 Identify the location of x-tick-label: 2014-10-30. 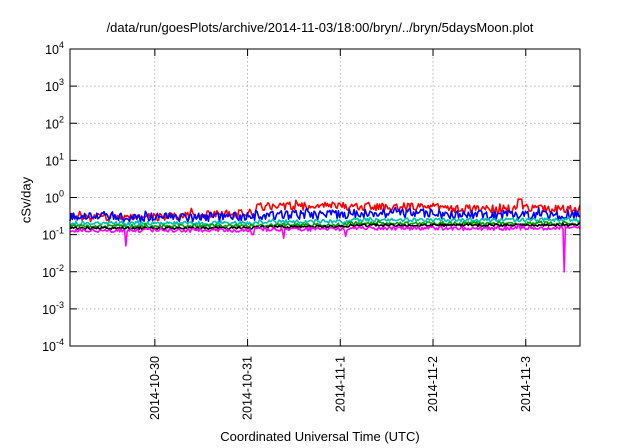
(155, 388).